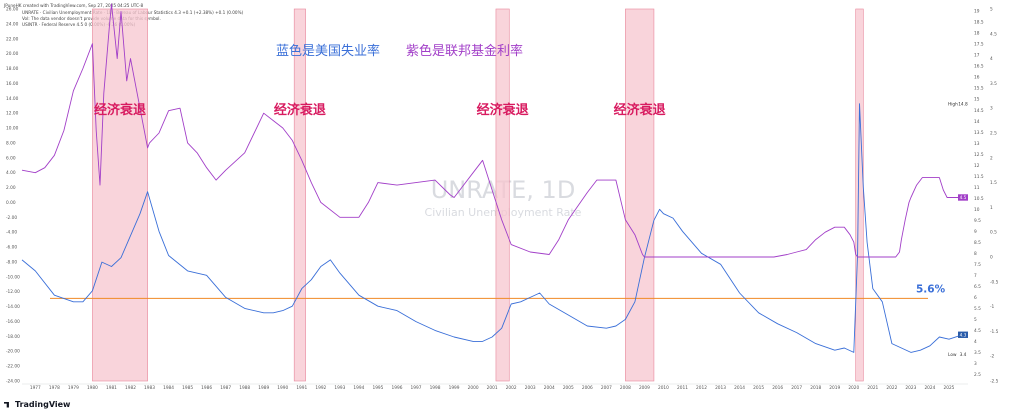 Image resolution: width=1024 pixels, height=415 pixels. Describe the element at coordinates (993, 233) in the screenshot. I see `right-axis-tick-label: 0.5` at that location.